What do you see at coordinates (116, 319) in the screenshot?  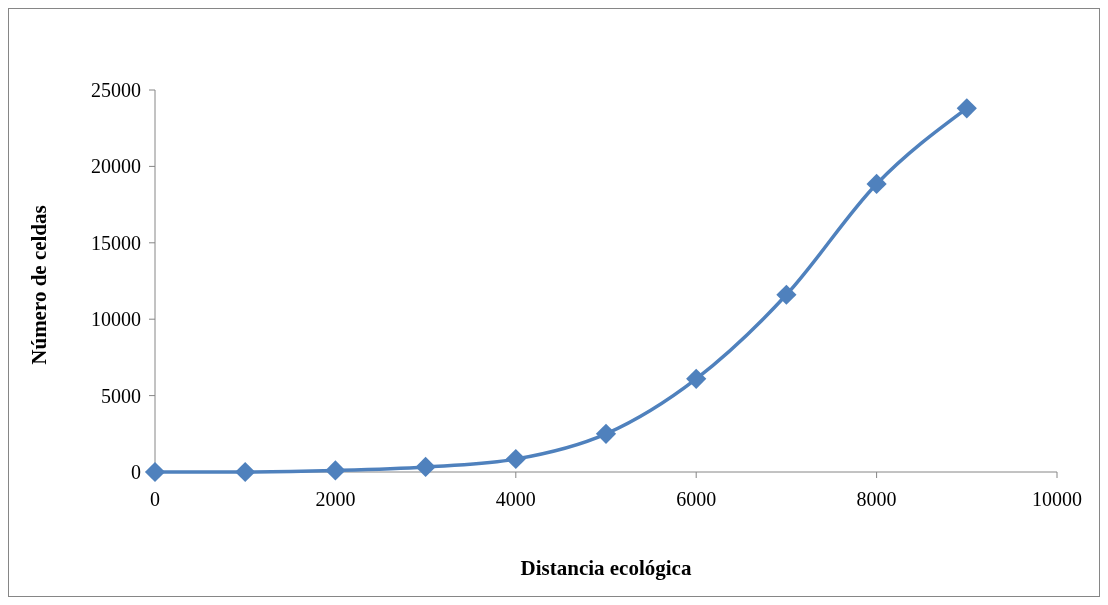 I see `y-tick-label: 10000` at bounding box center [116, 319].